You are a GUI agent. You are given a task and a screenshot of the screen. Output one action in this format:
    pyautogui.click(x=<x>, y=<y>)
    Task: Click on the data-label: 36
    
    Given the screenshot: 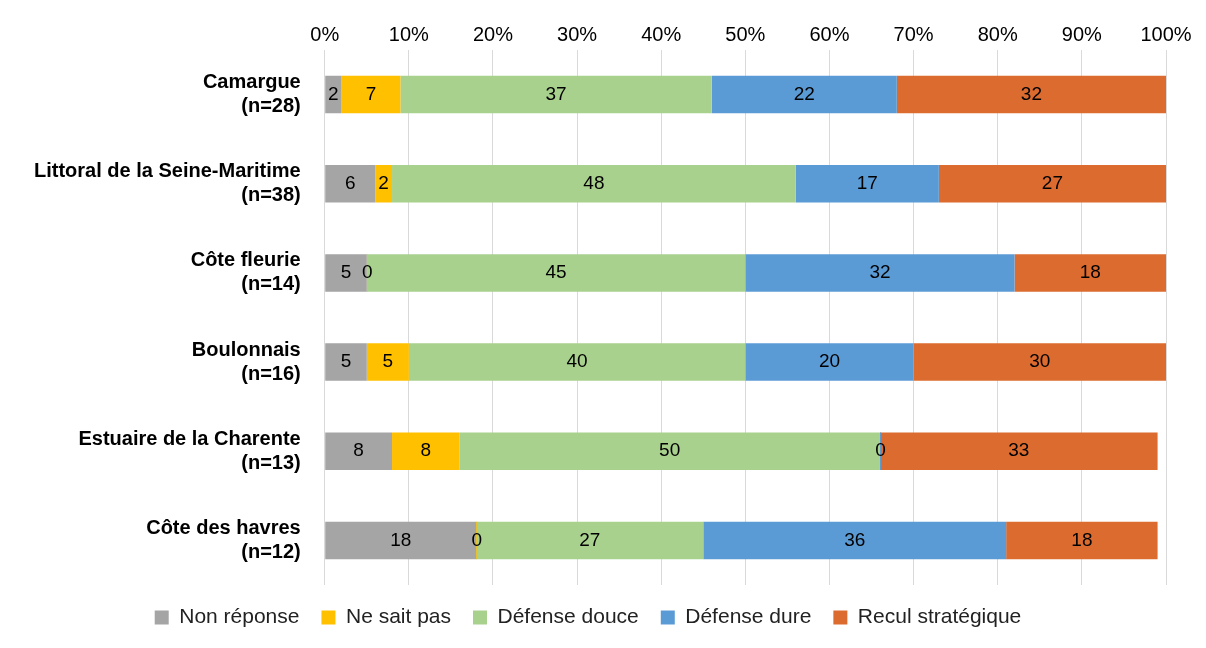 What is the action you would take?
    pyautogui.click(x=855, y=539)
    